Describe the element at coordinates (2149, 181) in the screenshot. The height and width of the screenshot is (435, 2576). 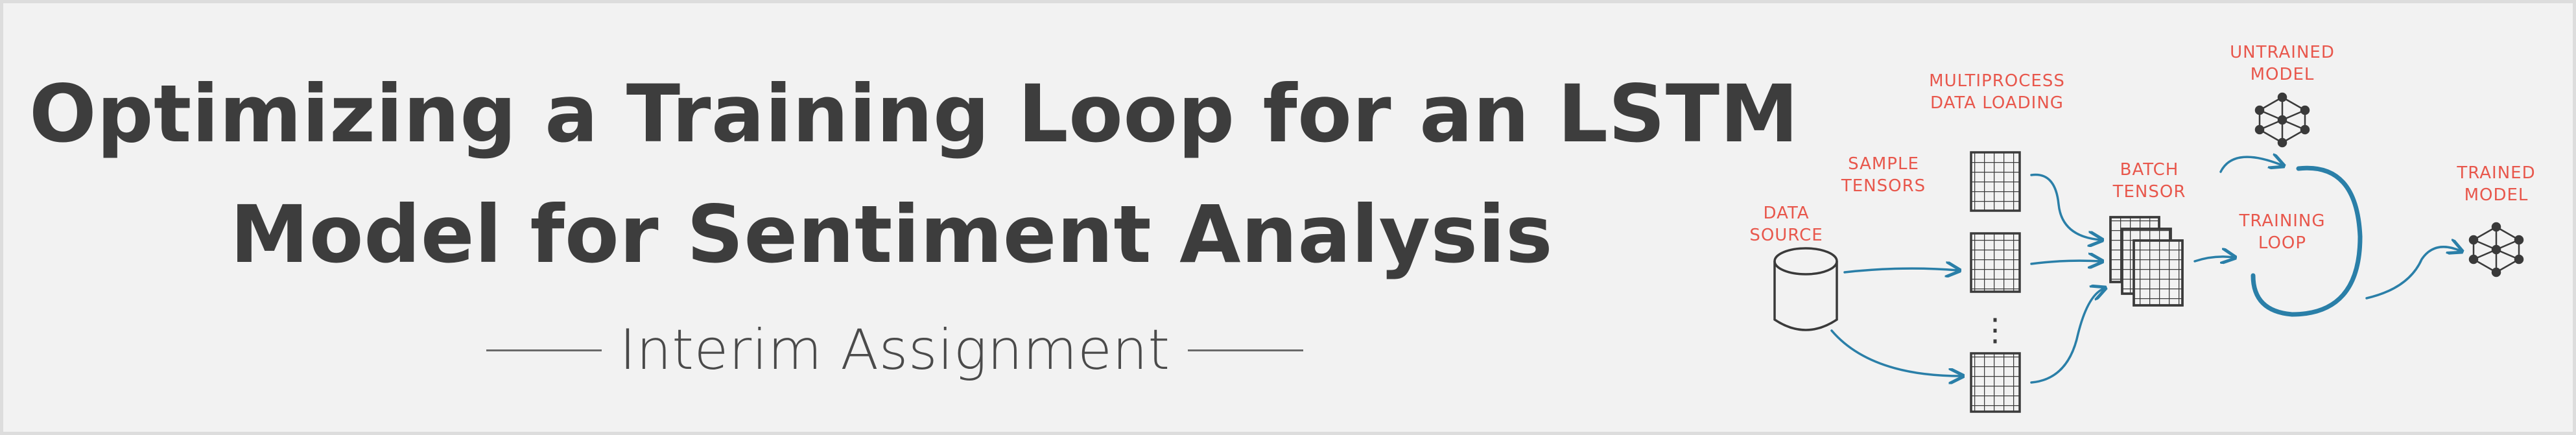
I see `label-batch-tensor: BATCH TENSOR` at that location.